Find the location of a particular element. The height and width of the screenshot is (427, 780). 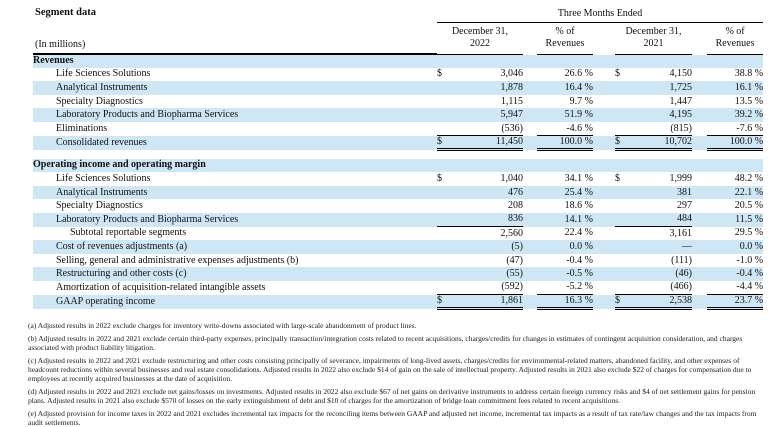

pct-2021: -0.4 % is located at coordinates (750, 274).